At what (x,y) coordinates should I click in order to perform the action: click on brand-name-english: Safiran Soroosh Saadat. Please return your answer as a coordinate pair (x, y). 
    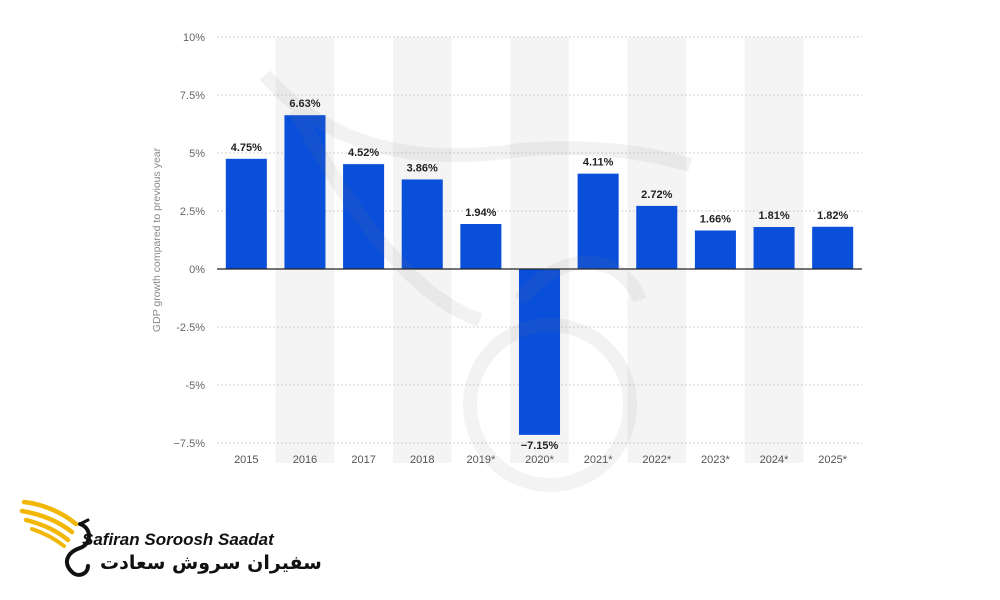
    Looking at the image, I should click on (178, 539).